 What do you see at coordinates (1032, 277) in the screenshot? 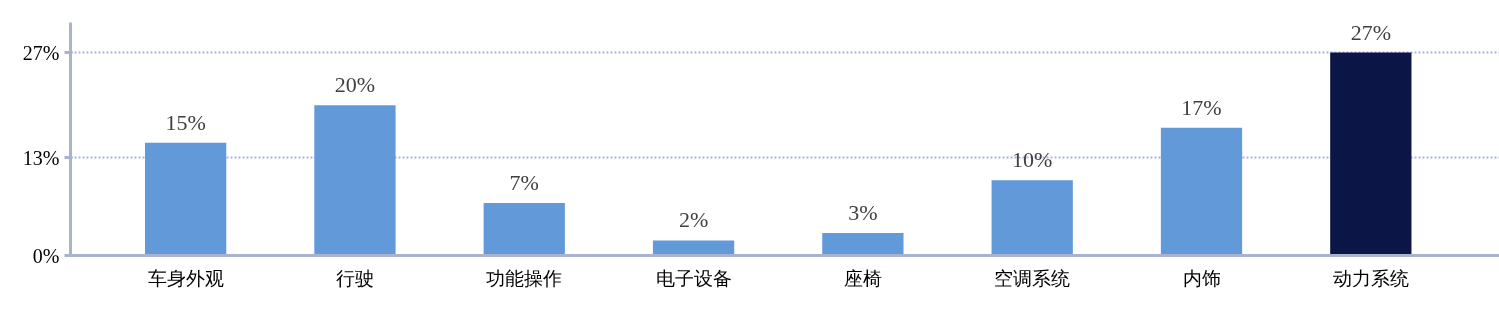
I see `x-tick-label: 空调系统` at bounding box center [1032, 277].